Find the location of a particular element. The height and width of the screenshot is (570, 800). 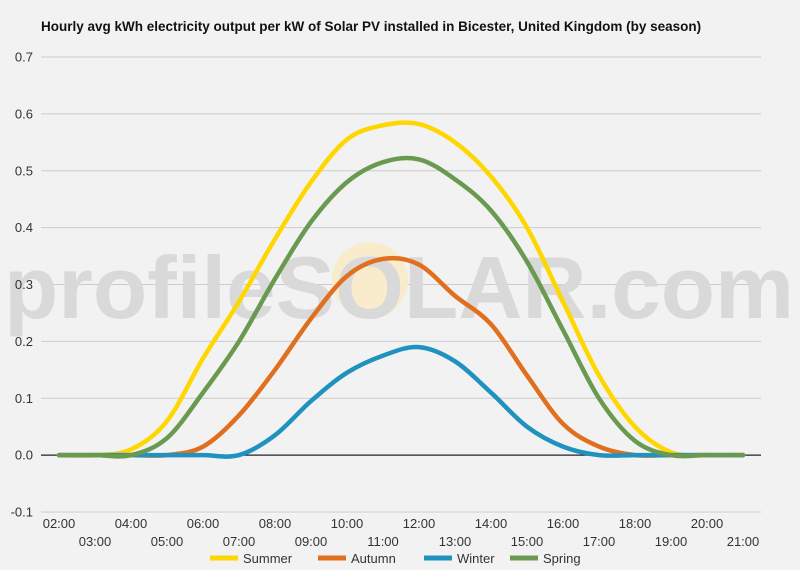

x-tick-label: 14:00 is located at coordinates (491, 523).